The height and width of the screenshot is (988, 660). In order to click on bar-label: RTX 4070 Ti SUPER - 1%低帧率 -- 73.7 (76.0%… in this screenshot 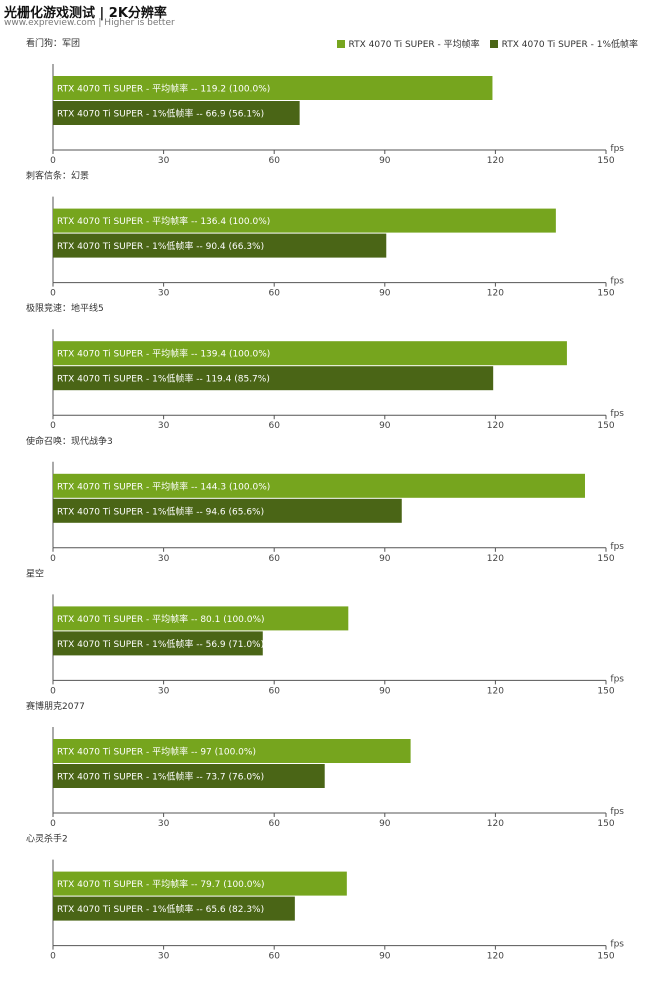, I will do `click(160, 777)`.